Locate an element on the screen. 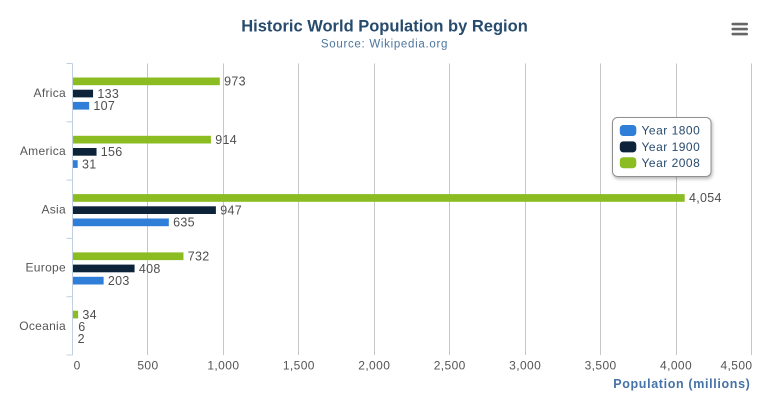 This screenshot has height=416, width=769. svg-text: 500 is located at coordinates (147, 365).